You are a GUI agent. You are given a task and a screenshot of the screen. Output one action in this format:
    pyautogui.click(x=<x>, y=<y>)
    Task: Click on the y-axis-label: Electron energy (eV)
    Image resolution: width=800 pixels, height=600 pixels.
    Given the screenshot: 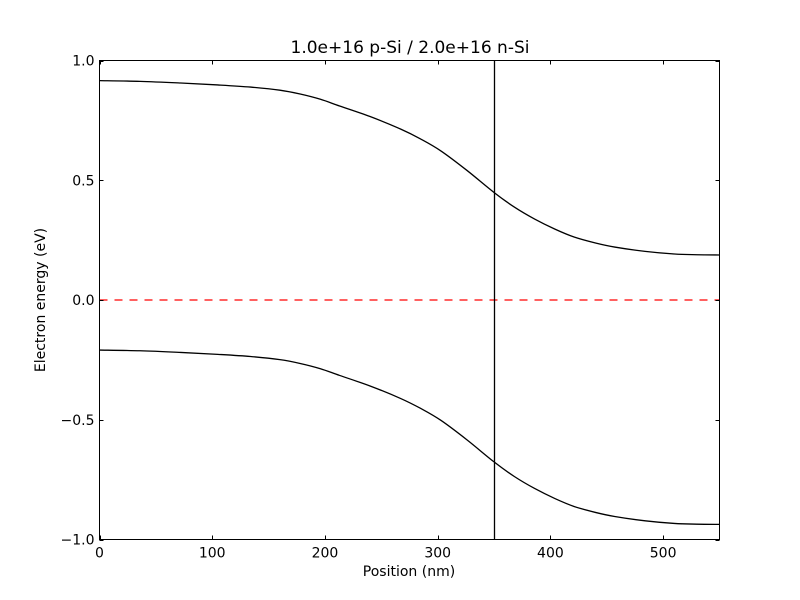 What is the action you would take?
    pyautogui.click(x=41, y=300)
    